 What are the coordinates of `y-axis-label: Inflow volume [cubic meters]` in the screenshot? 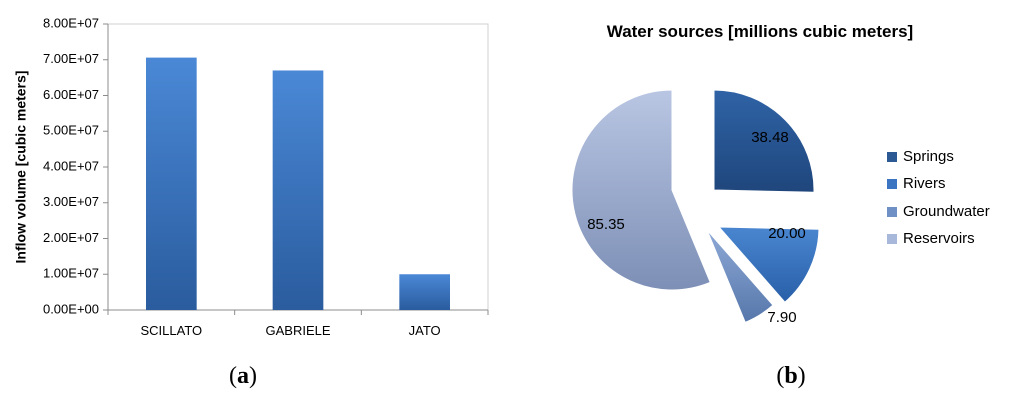 It's located at (21, 167).